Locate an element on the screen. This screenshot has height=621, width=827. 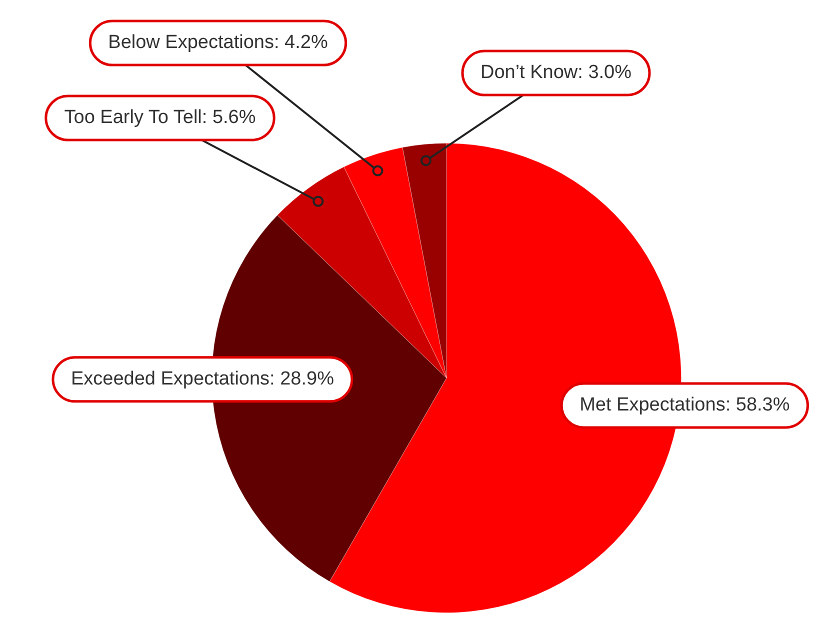
slice-label: Met Expectations: 58.3% is located at coordinates (685, 405).